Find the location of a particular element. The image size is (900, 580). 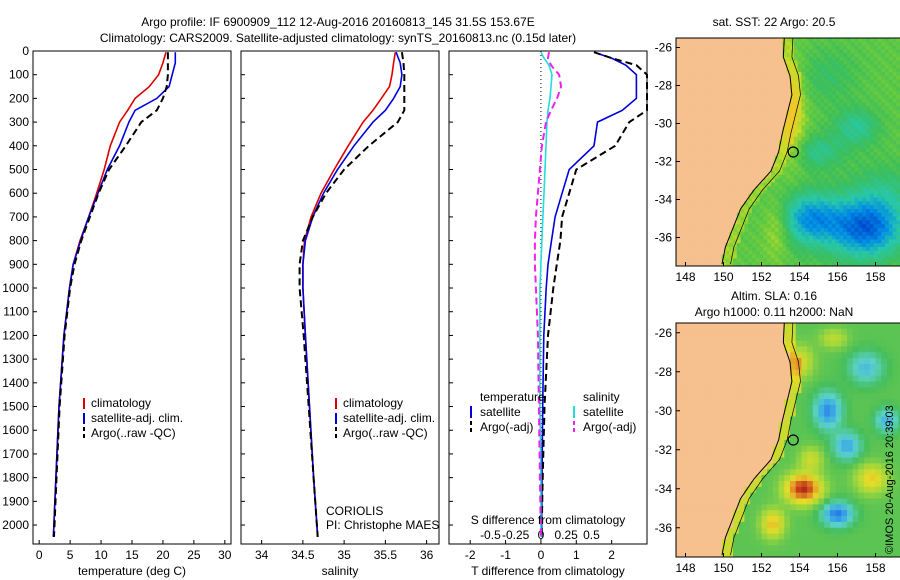

institution-label: CORIOLIS is located at coordinates (354, 511).